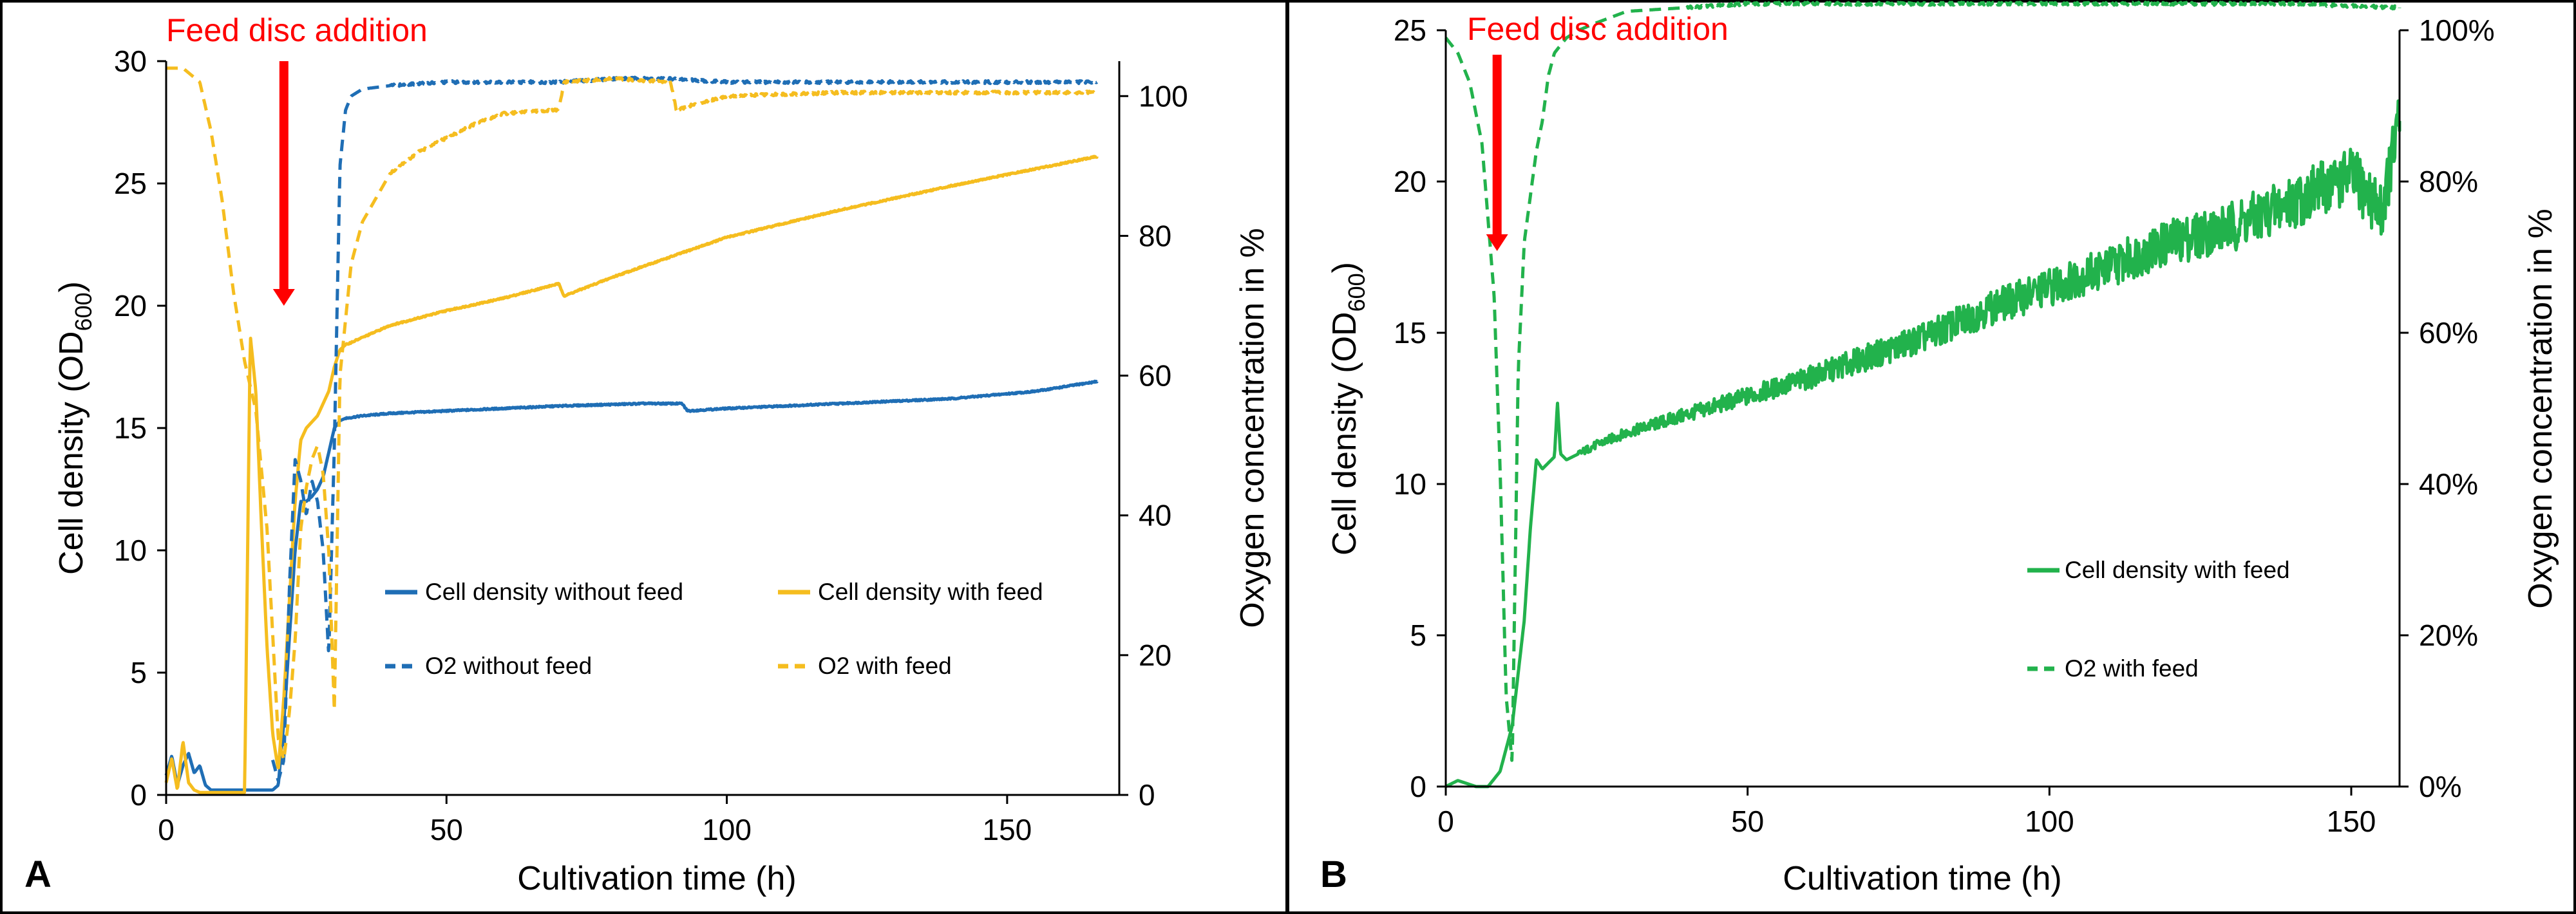  What do you see at coordinates (2447, 408) in the screenshot?
I see `panel-b-y2-ticks: 0% 20% 40% 60% 80% 100%` at bounding box center [2447, 408].